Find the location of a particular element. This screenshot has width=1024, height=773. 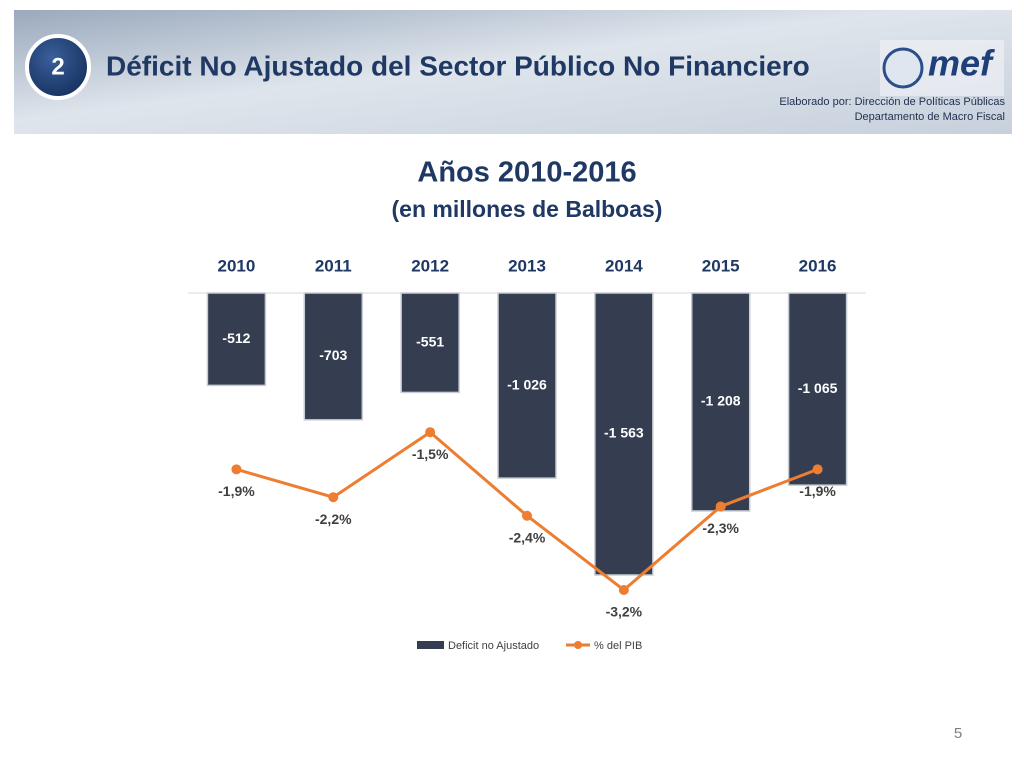

legend-label: Deficit no Ajustado is located at coordinates (493, 646).